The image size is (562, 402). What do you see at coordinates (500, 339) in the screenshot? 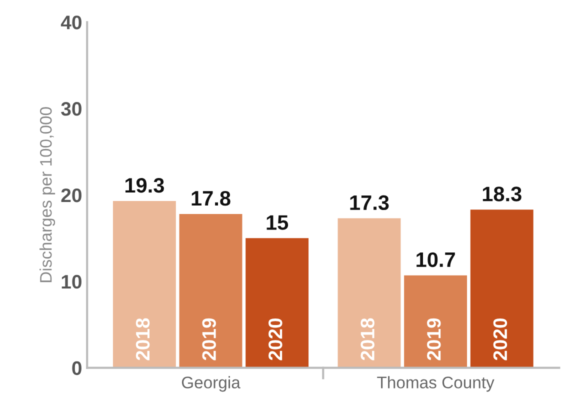
I see `text: 2020` at bounding box center [500, 339].